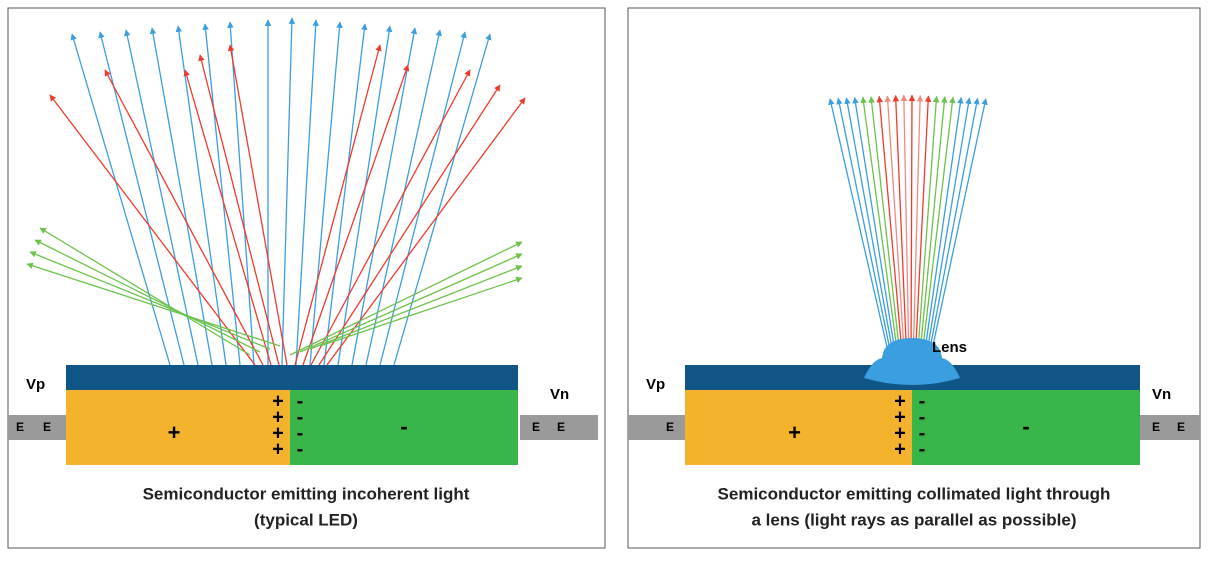 This screenshot has width=1208, height=561. What do you see at coordinates (292, 377) in the screenshot?
I see `contact-layer` at bounding box center [292, 377].